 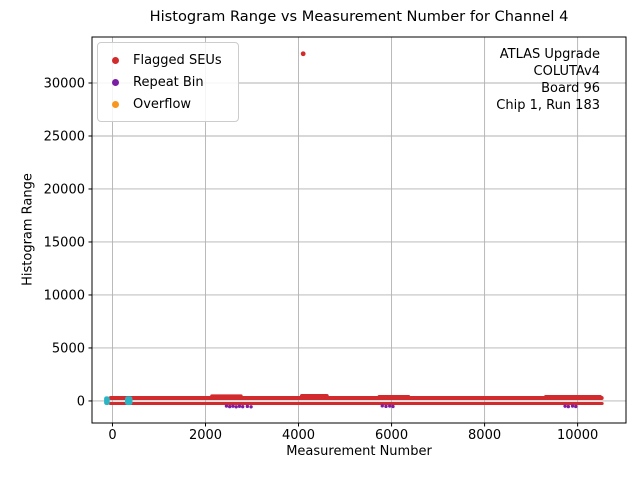 I want to click on legend-item-flagged-seus: Flagged SEUs, so click(x=164, y=60).